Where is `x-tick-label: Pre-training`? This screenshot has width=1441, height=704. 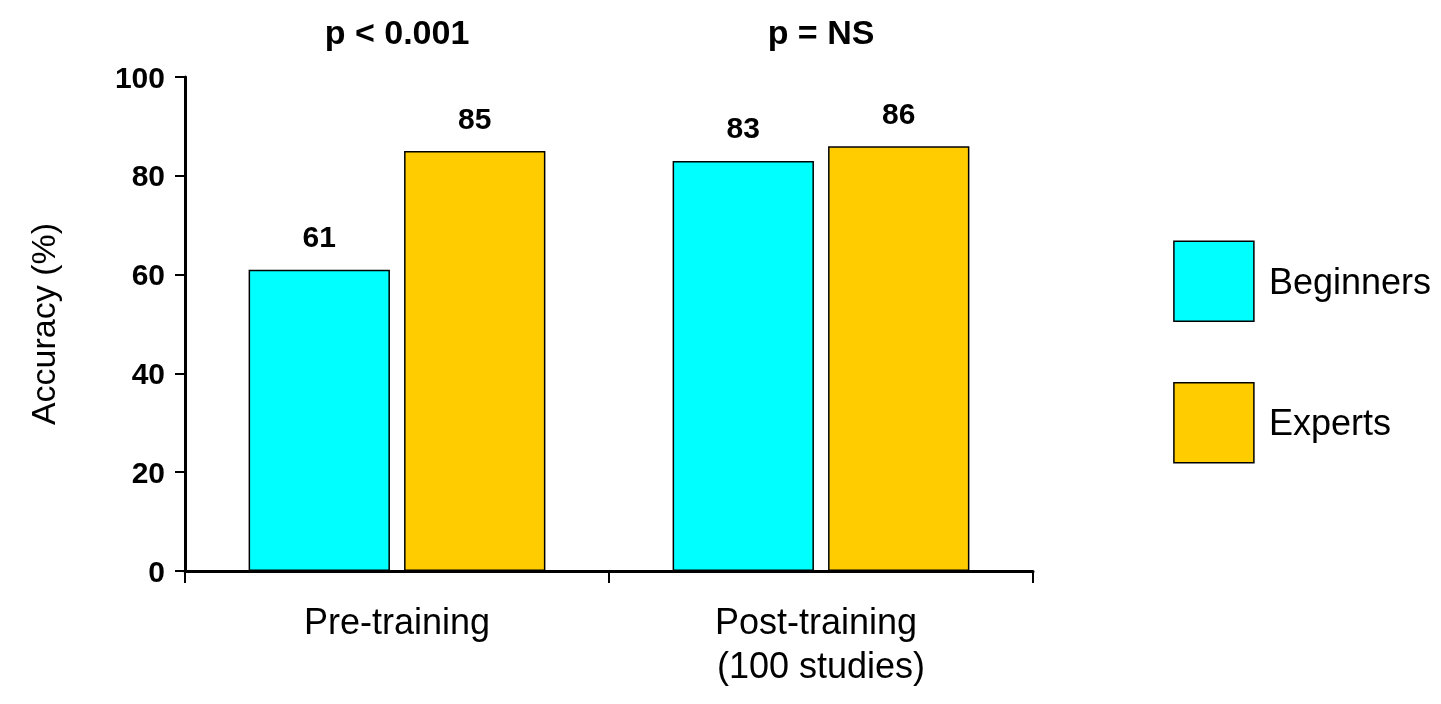
x-tick-label: Pre-training is located at coordinates (397, 621).